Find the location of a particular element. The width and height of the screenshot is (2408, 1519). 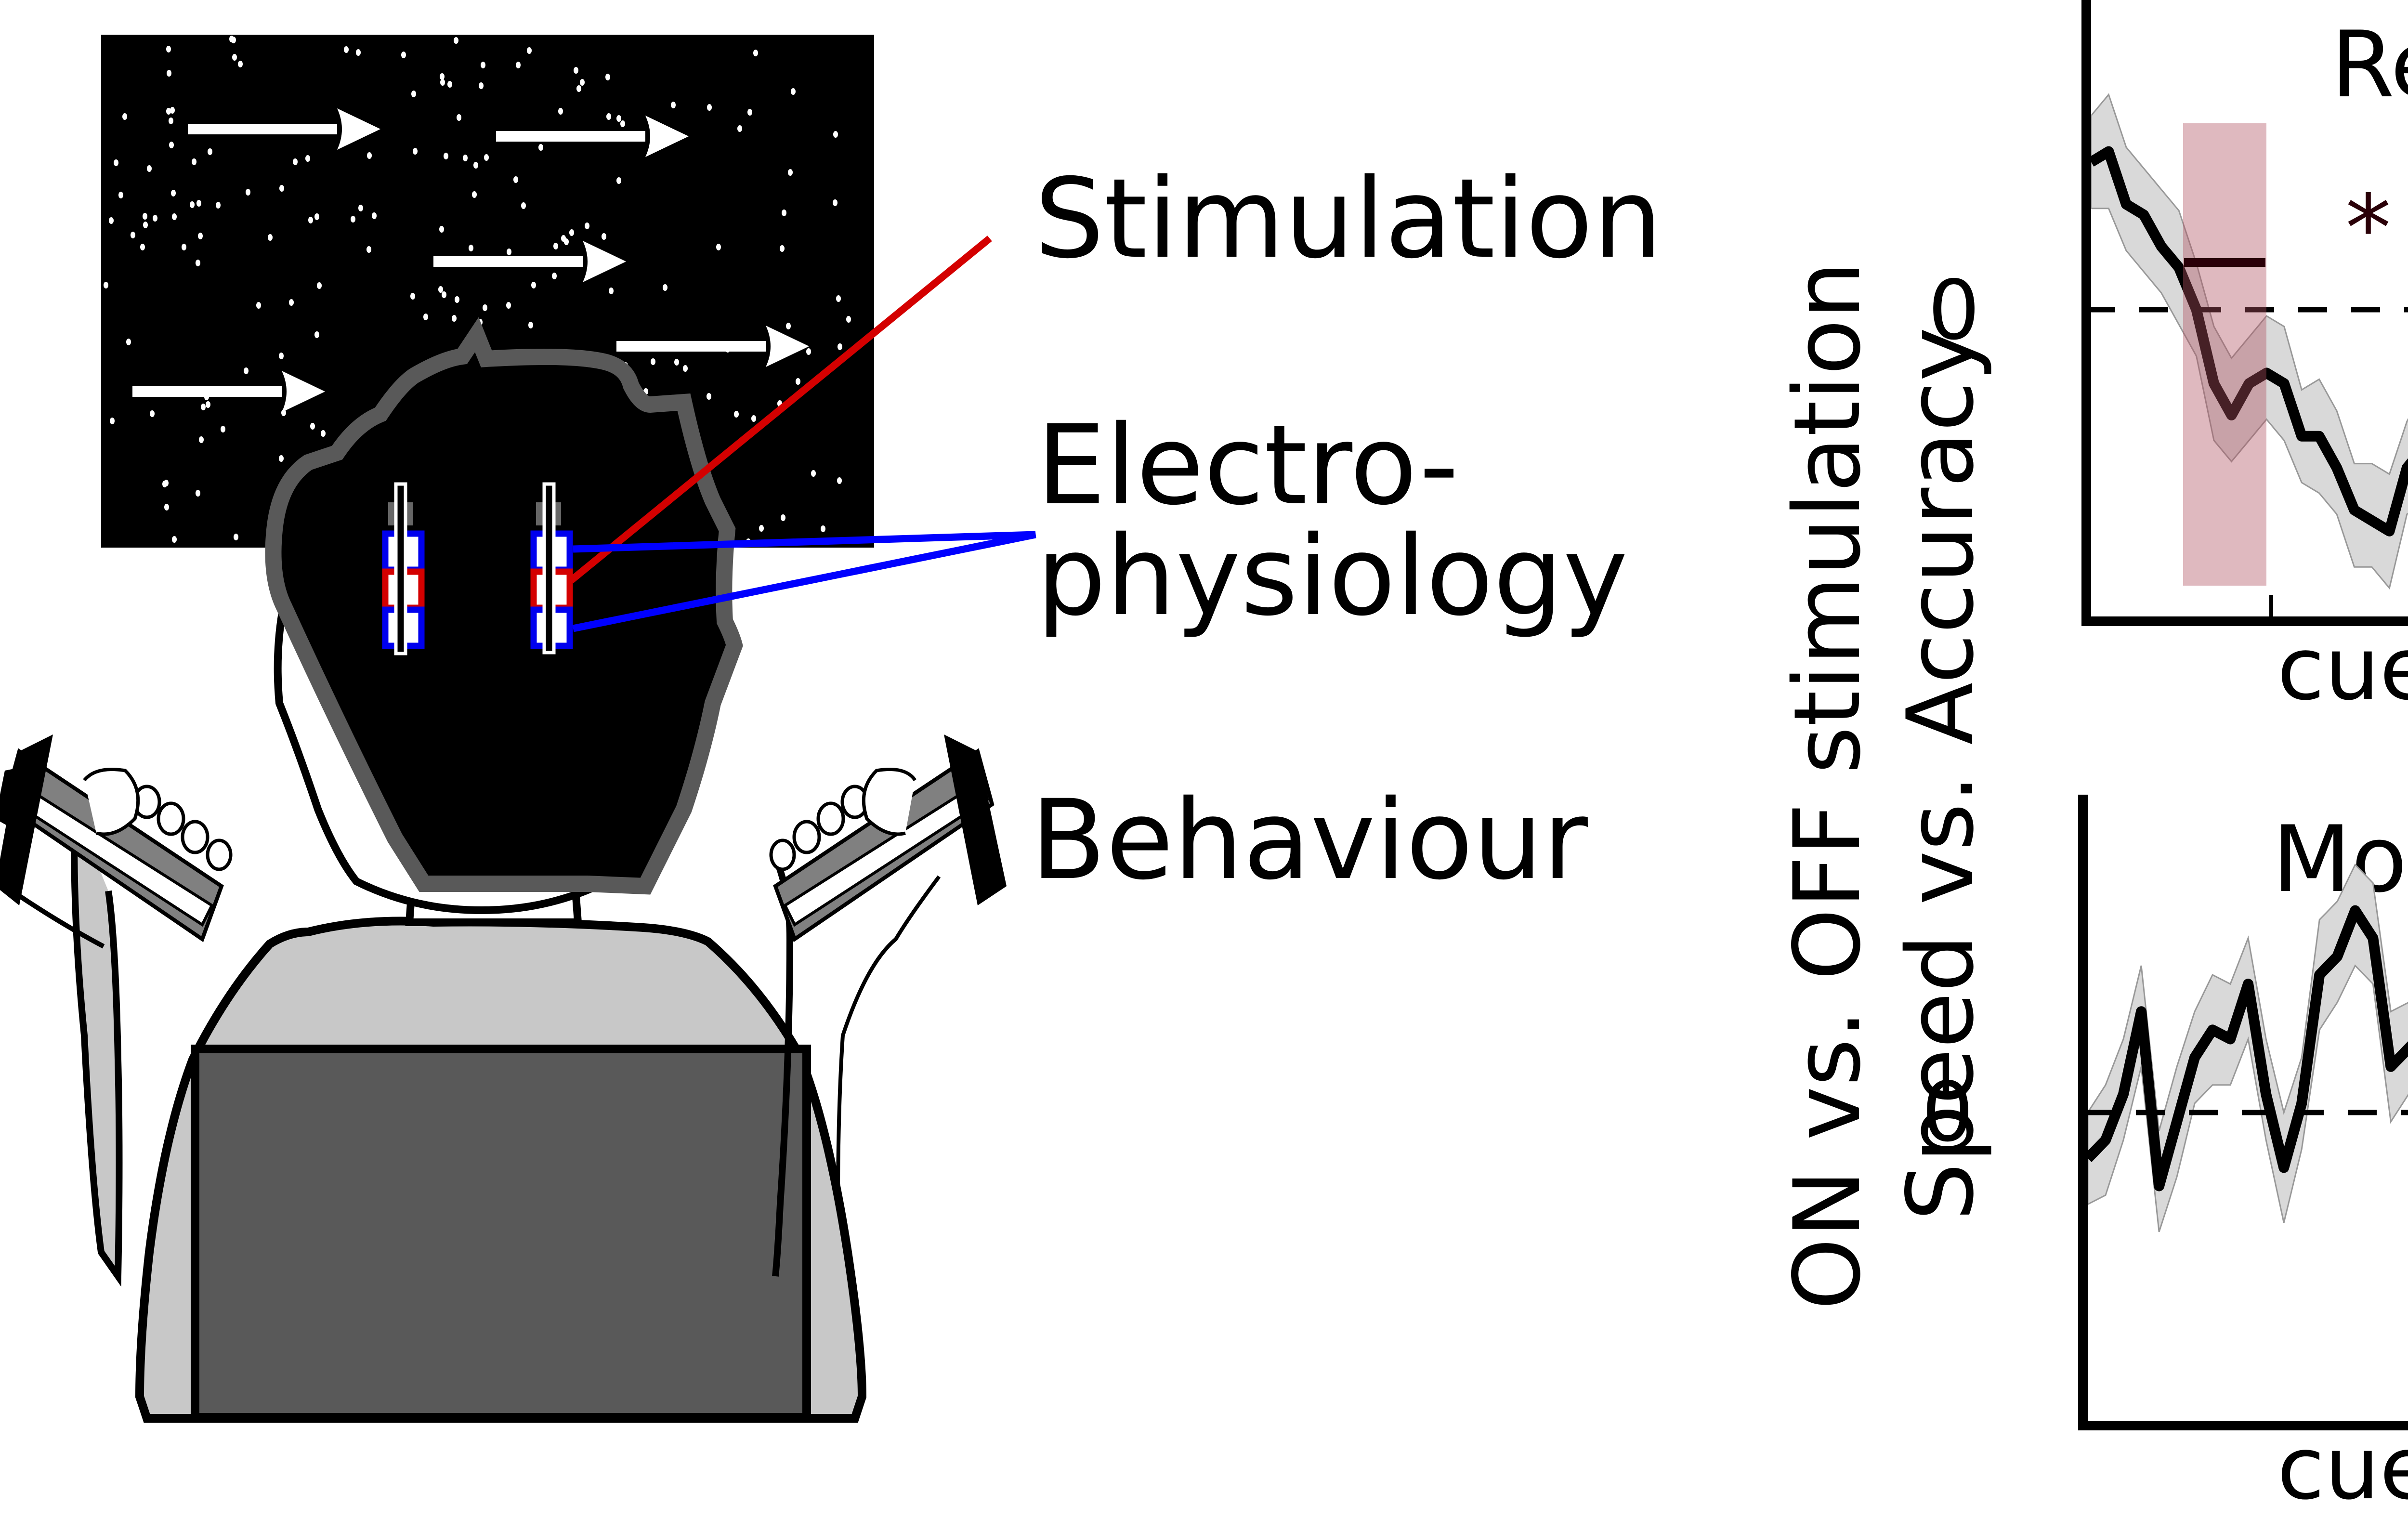

chart-title-movement-time: Movement time is located at coordinates (2340, 859).